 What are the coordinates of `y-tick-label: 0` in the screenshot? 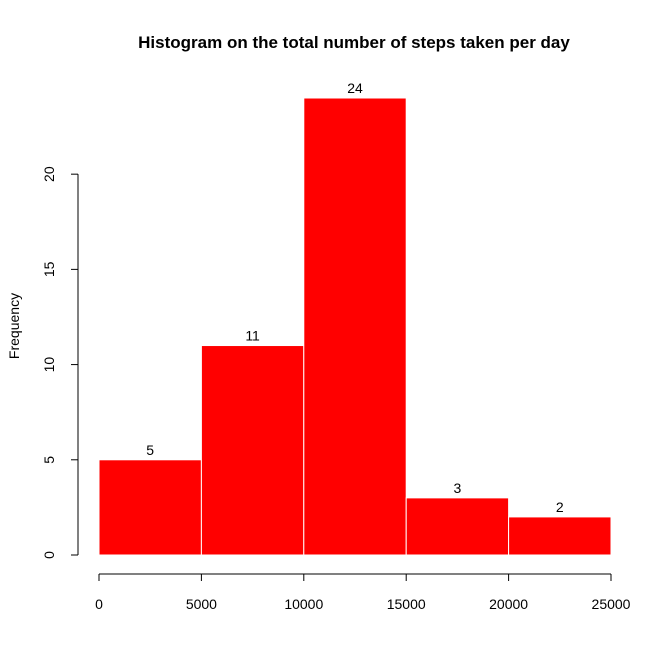 It's located at (49, 555).